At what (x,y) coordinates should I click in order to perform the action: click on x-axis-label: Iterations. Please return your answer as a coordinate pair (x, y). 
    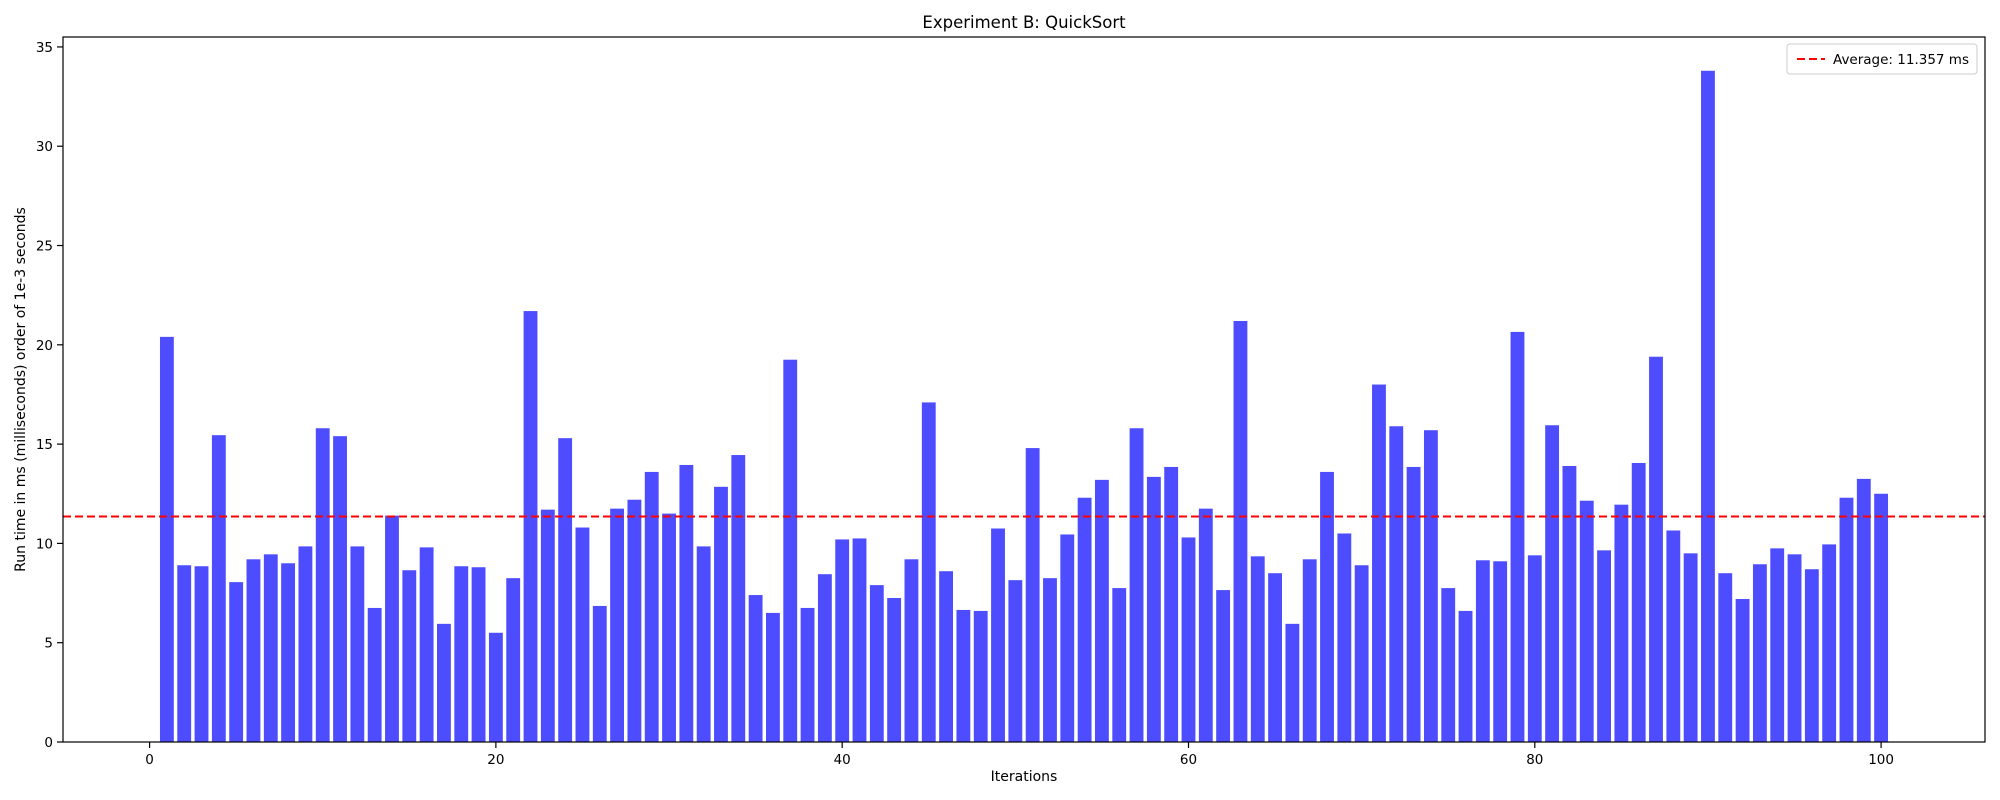
    Looking at the image, I should click on (1024, 777).